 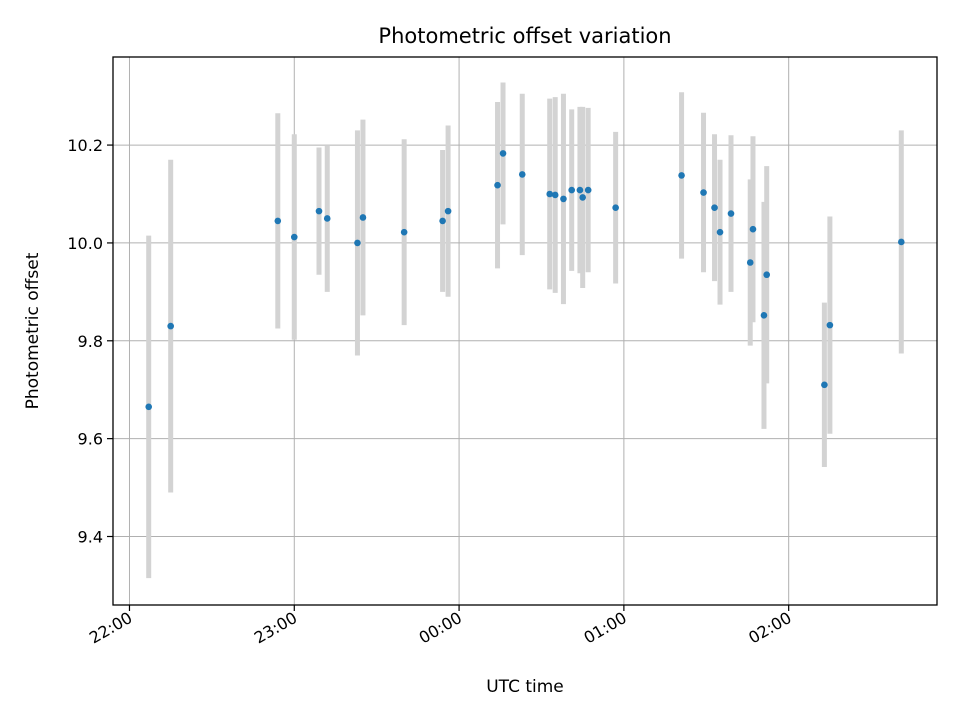 What do you see at coordinates (85, 243) in the screenshot?
I see `y-tick-label: 10.0` at bounding box center [85, 243].